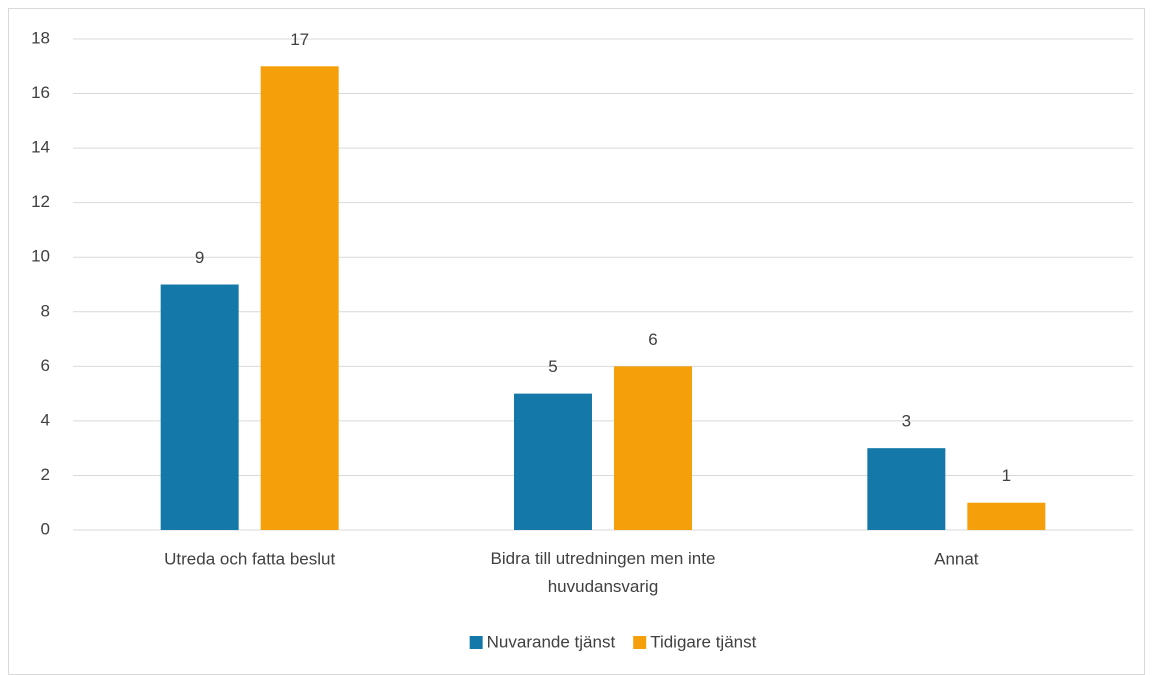 Image resolution: width=1153 pixels, height=675 pixels. What do you see at coordinates (956, 558) in the screenshot?
I see `x-tick-label: Annat` at bounding box center [956, 558].